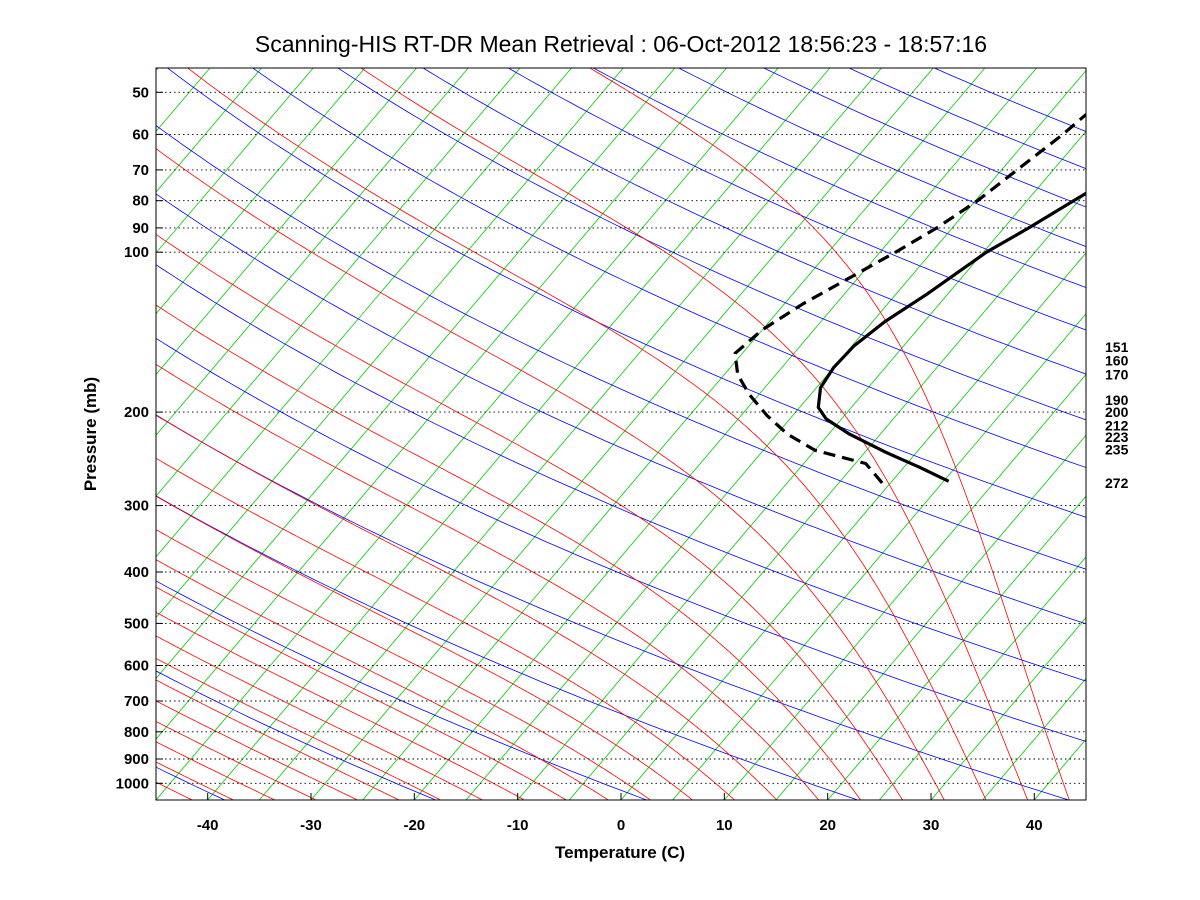 This screenshot has width=1200, height=900. Describe the element at coordinates (1117, 361) in the screenshot. I see `right-level-label: 160` at that location.